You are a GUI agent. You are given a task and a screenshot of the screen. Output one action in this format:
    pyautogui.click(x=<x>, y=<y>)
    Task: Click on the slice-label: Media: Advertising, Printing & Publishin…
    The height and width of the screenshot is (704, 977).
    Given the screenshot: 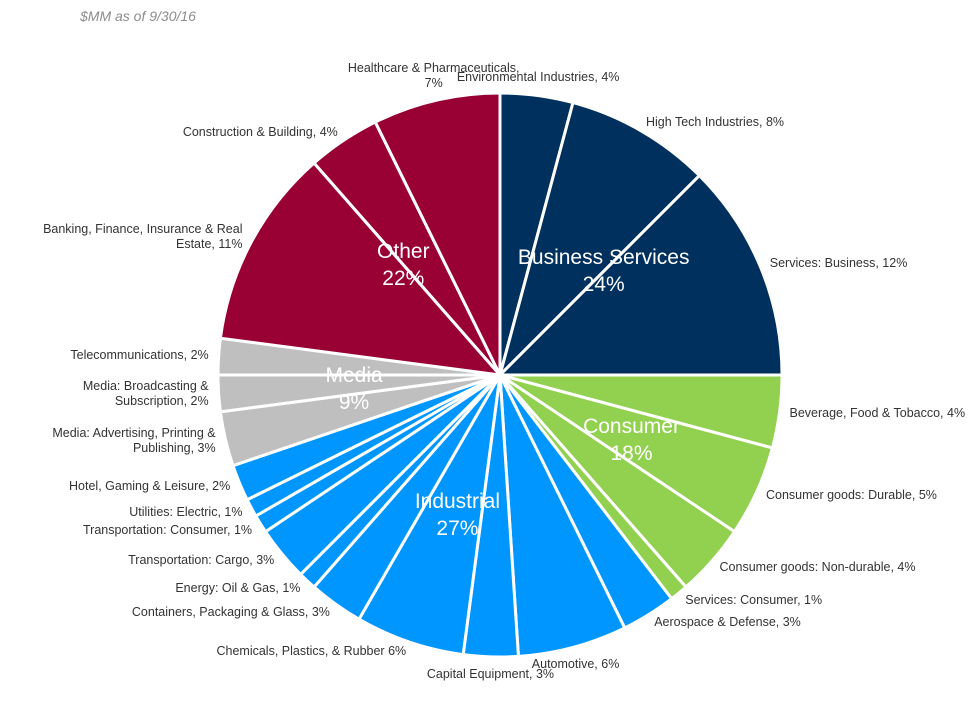 What is the action you would take?
    pyautogui.click(x=134, y=441)
    